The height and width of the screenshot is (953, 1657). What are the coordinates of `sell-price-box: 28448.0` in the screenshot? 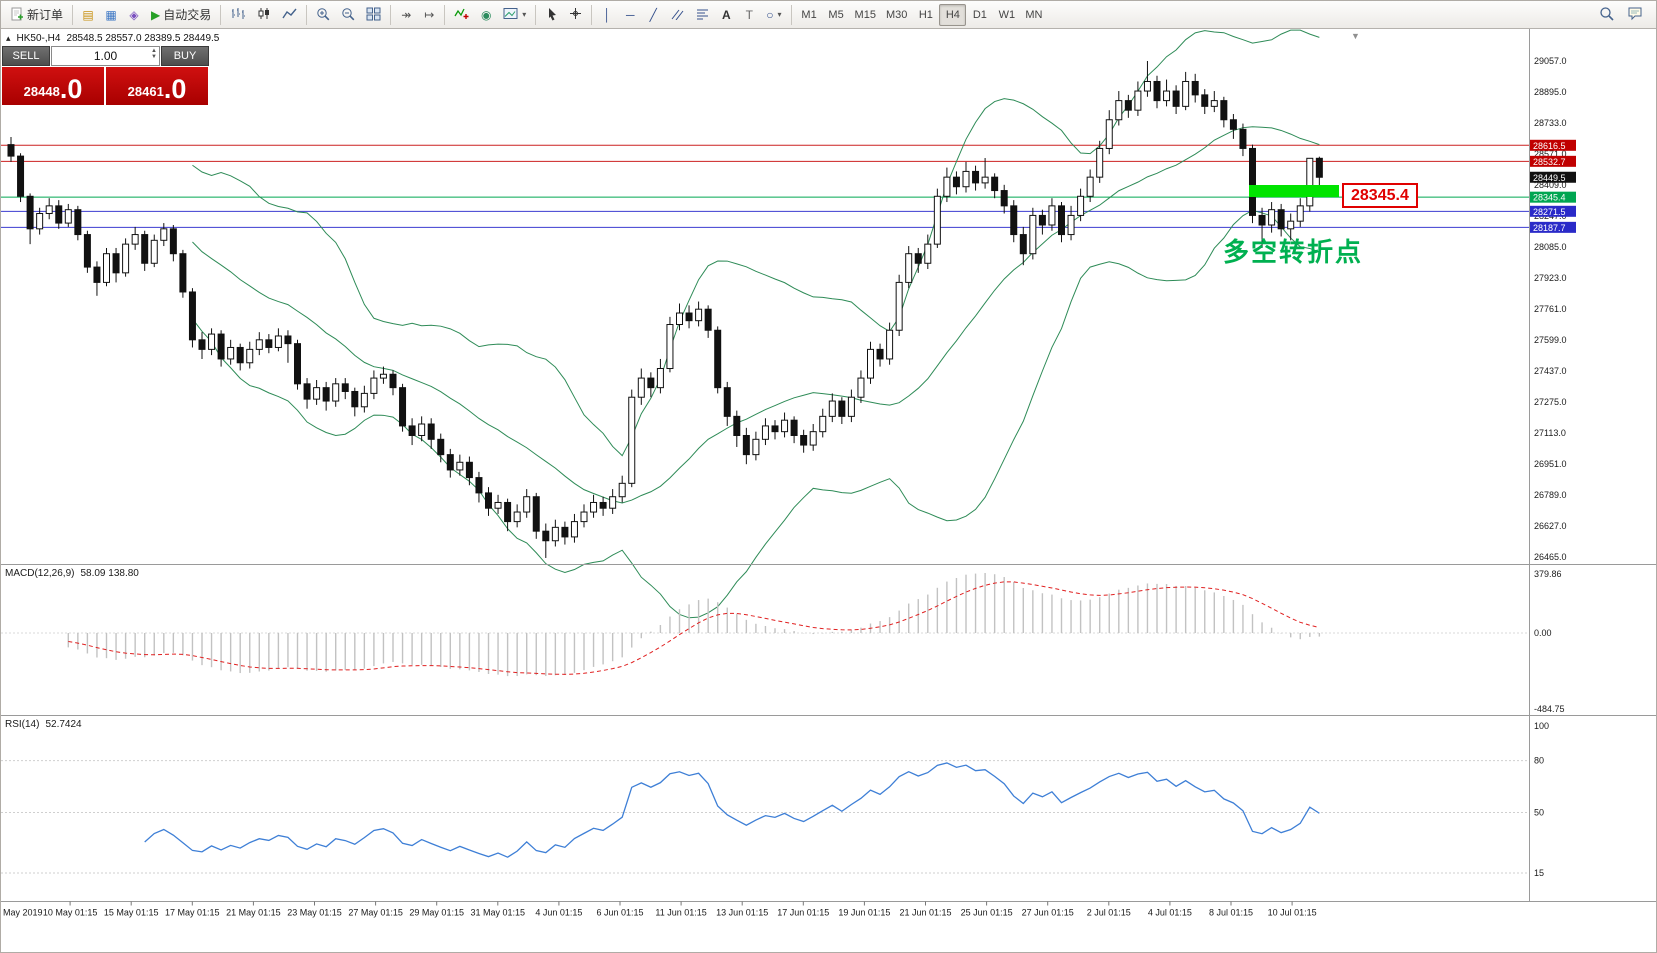 It's located at (53, 86).